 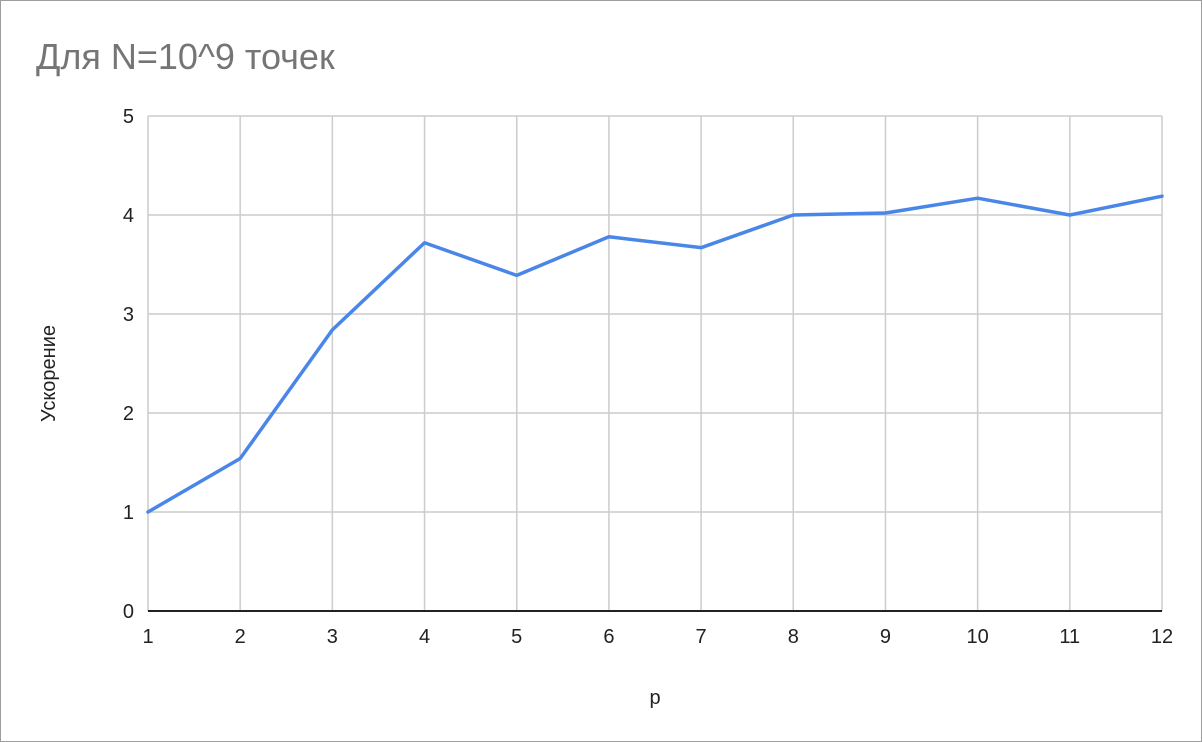 I want to click on y-tick-label: 4, so click(x=128, y=216).